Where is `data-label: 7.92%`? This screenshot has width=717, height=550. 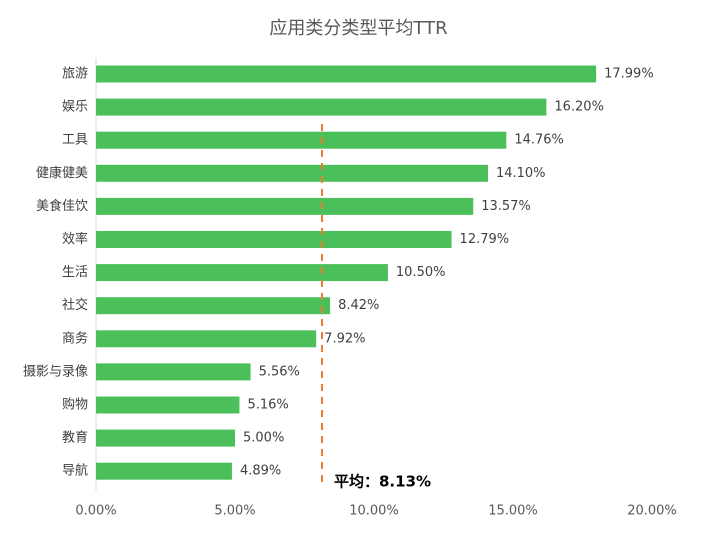 data-label: 7.92% is located at coordinates (344, 338).